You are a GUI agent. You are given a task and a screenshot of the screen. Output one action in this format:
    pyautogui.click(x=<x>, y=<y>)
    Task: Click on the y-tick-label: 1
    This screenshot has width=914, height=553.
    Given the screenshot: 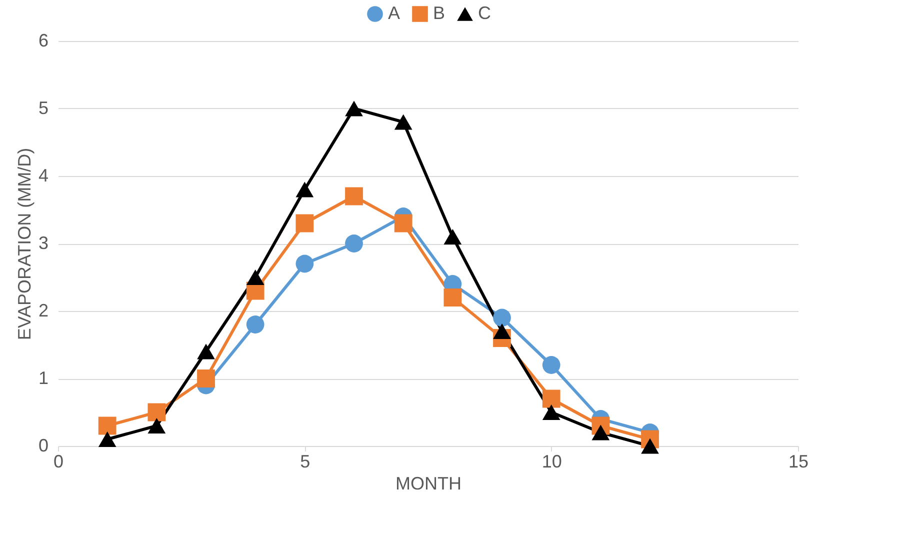 What is the action you would take?
    pyautogui.click(x=43, y=378)
    